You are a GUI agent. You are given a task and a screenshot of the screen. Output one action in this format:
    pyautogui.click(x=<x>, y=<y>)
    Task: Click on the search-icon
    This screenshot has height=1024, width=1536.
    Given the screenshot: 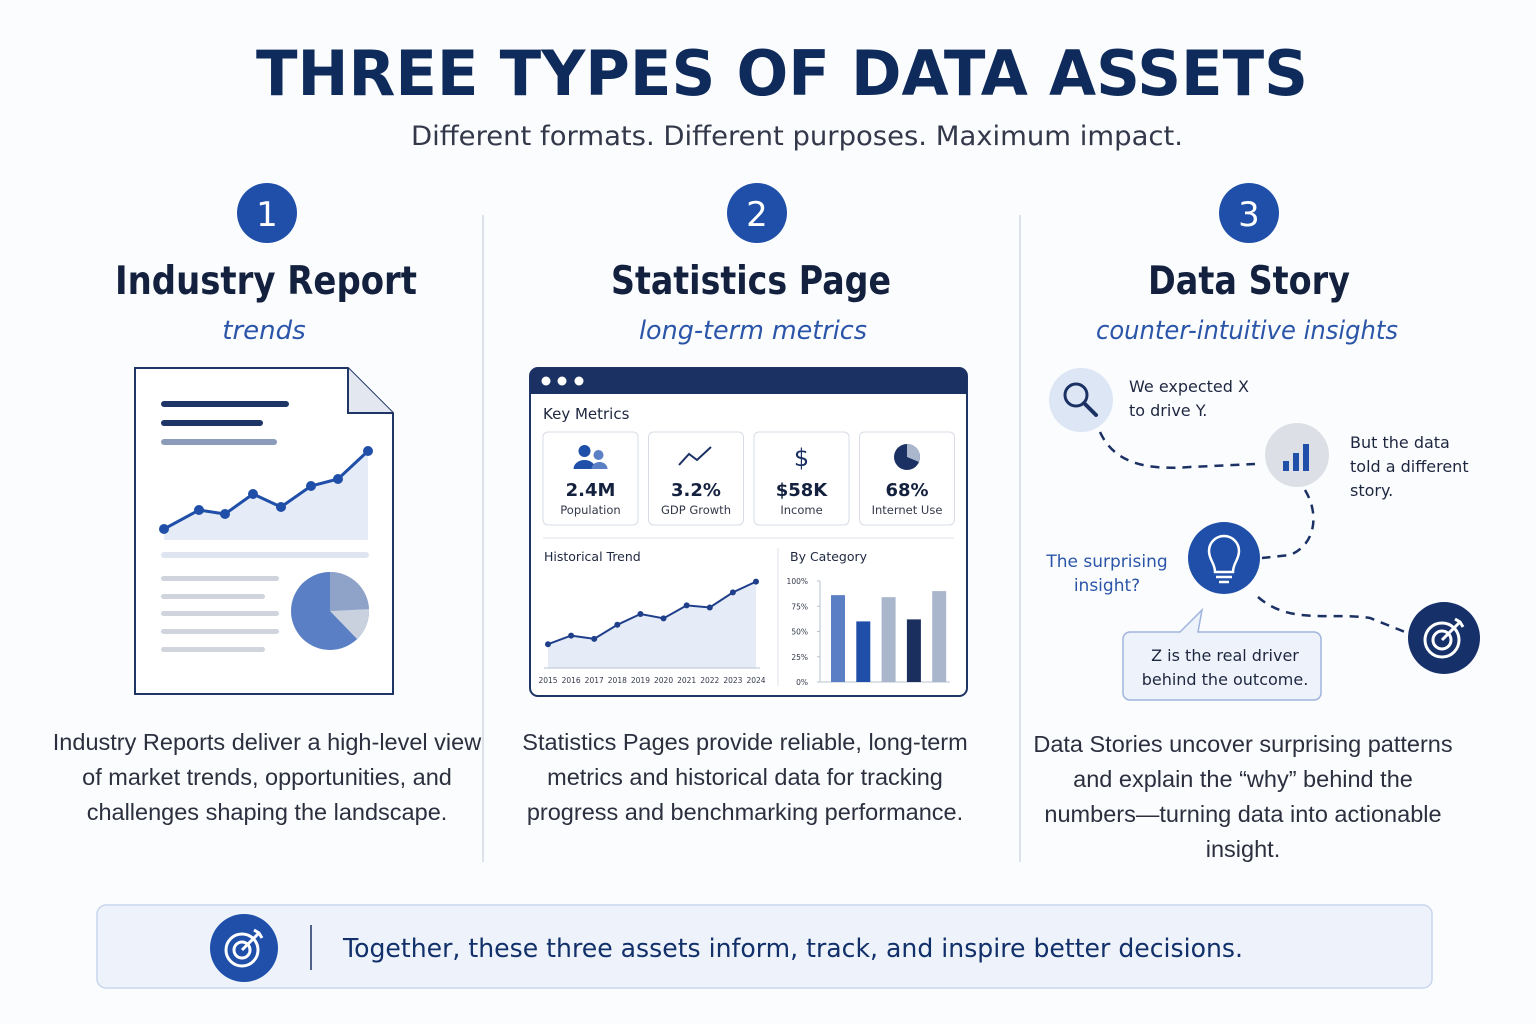 What is the action you would take?
    pyautogui.click(x=1090, y=409)
    